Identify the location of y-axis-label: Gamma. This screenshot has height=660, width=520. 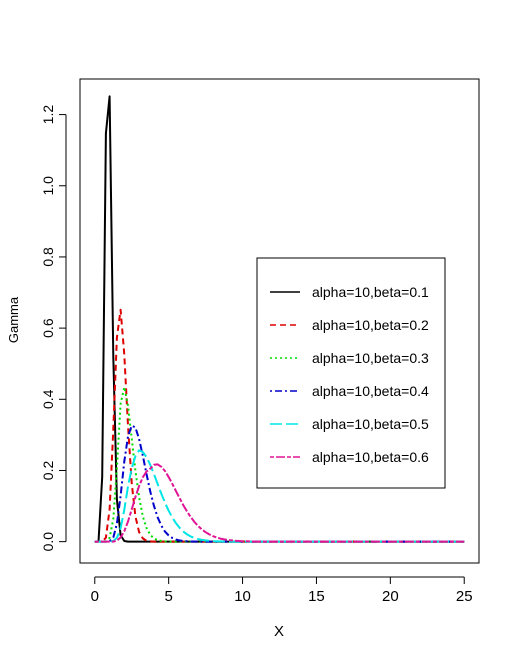
(13, 319).